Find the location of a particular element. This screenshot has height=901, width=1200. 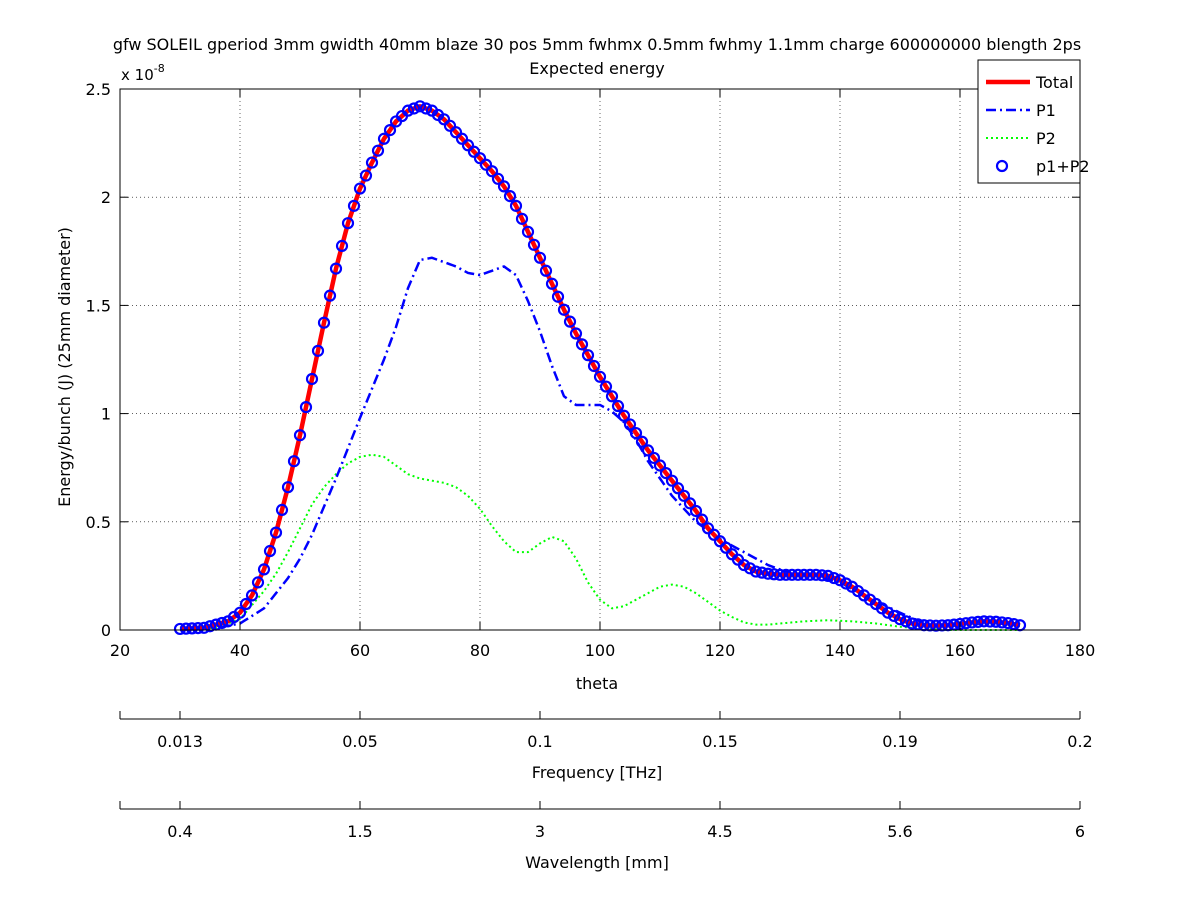

x-tick-label: 20 is located at coordinates (120, 650).